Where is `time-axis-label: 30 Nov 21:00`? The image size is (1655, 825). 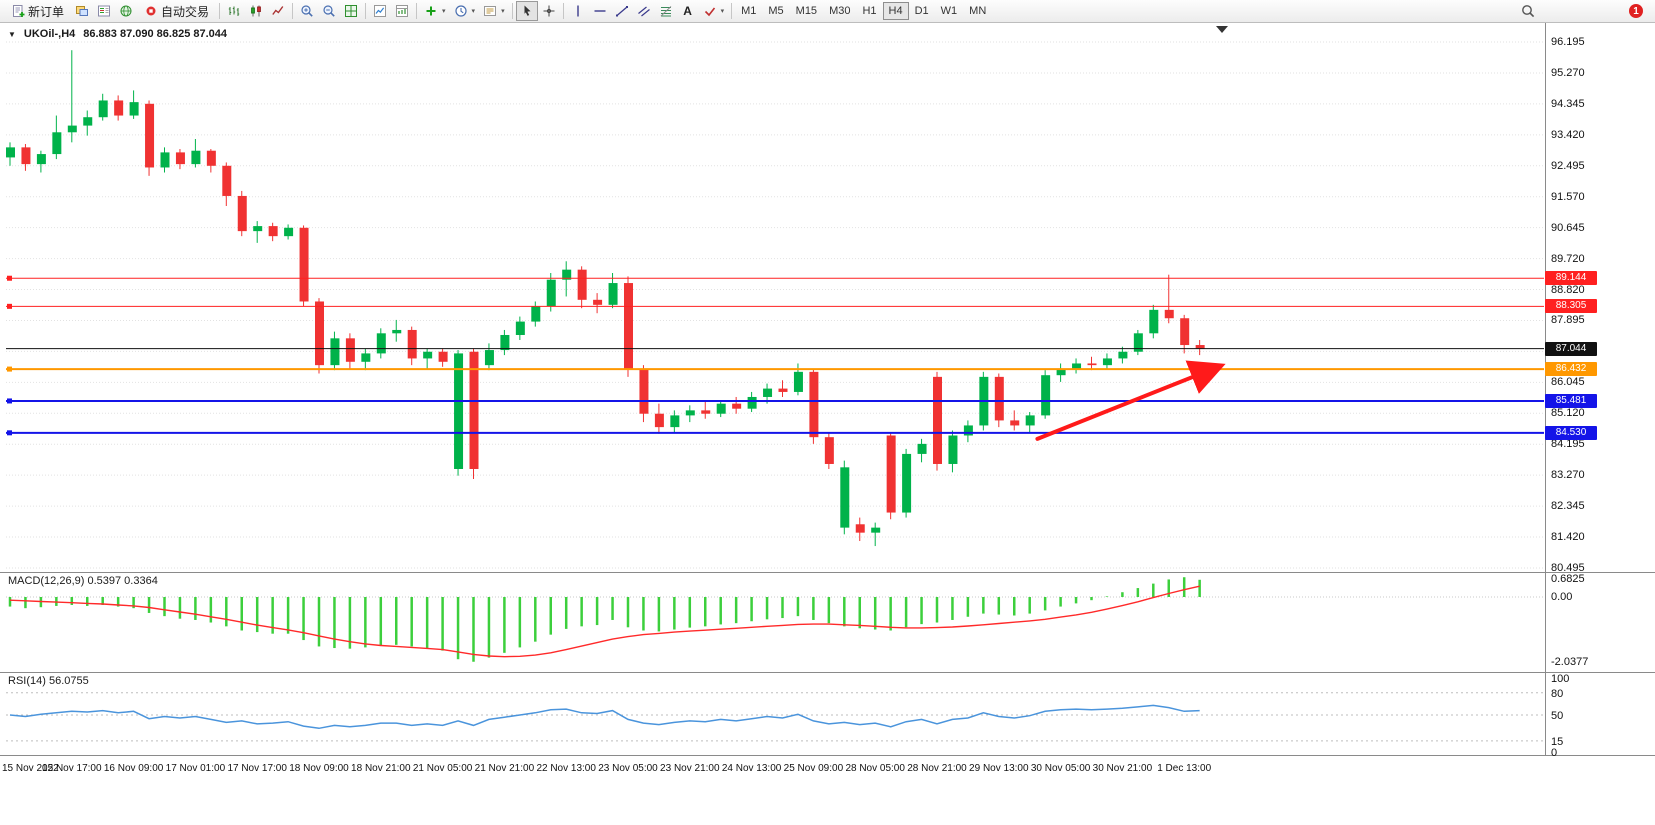
time-axis-label: 30 Nov 21:00 is located at coordinates (1122, 768).